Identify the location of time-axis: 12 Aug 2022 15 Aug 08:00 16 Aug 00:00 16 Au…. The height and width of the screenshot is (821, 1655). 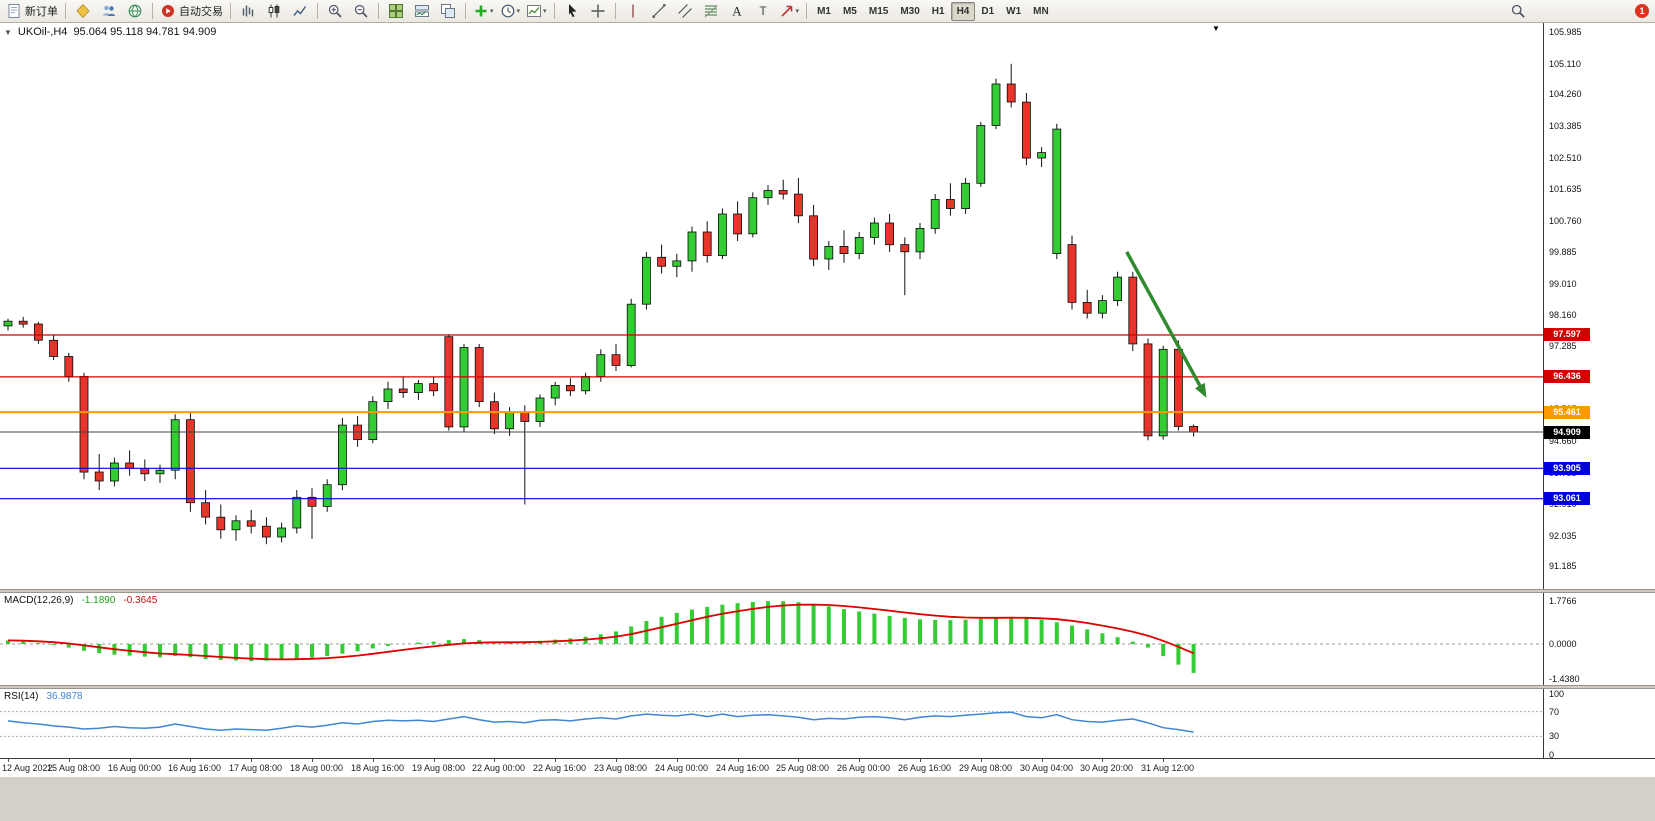
(827, 767).